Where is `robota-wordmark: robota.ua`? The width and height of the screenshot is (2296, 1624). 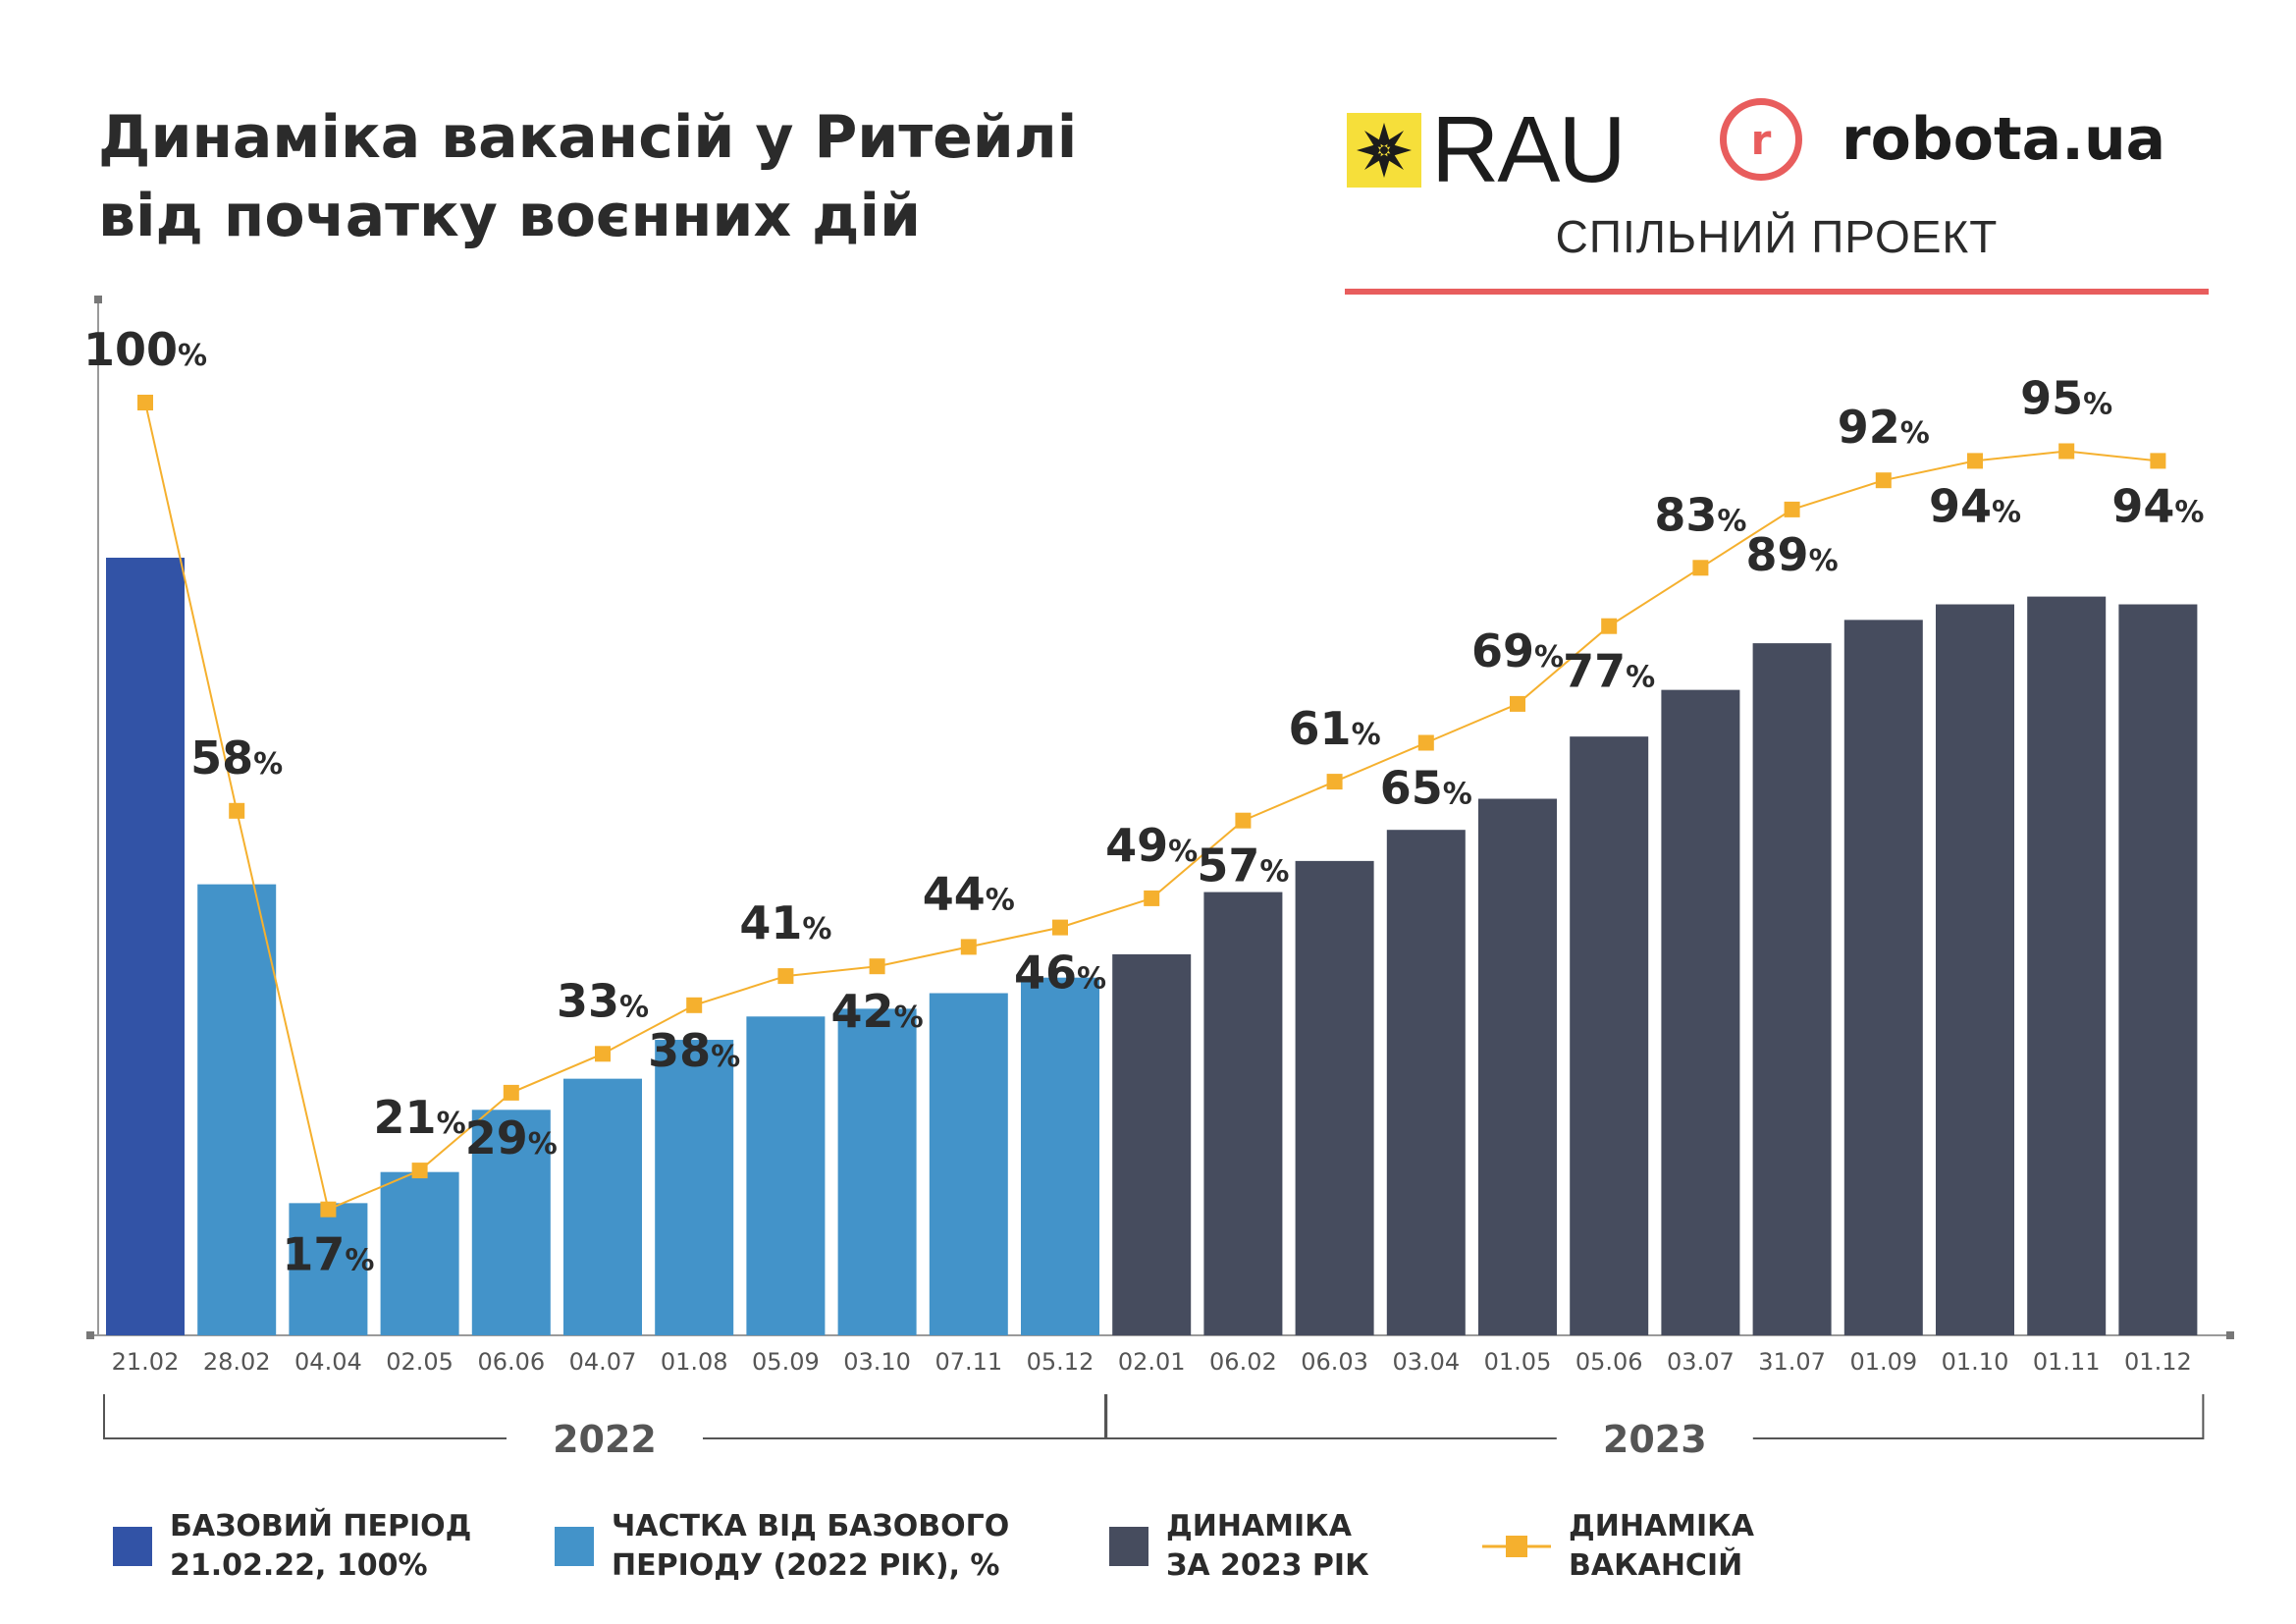 robota-wordmark: robota.ua is located at coordinates (2004, 139).